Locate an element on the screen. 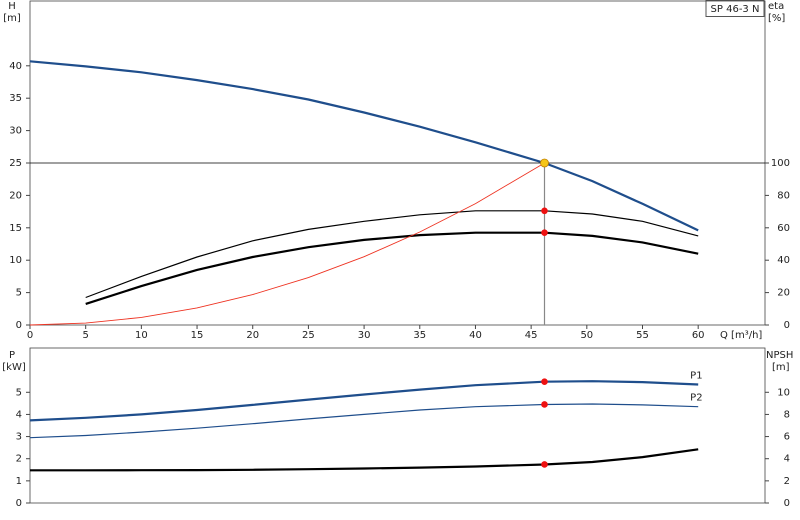 This screenshot has width=800, height=520. y-label: P is located at coordinates (12, 355).